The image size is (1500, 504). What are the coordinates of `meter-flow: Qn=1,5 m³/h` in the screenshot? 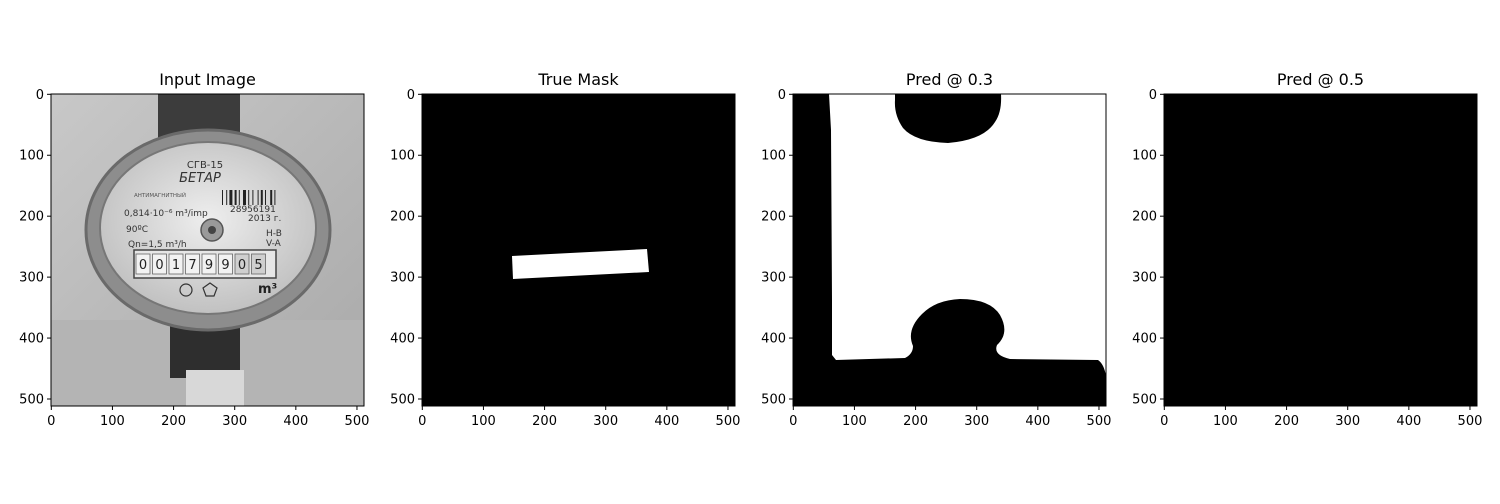 It's located at (157, 245).